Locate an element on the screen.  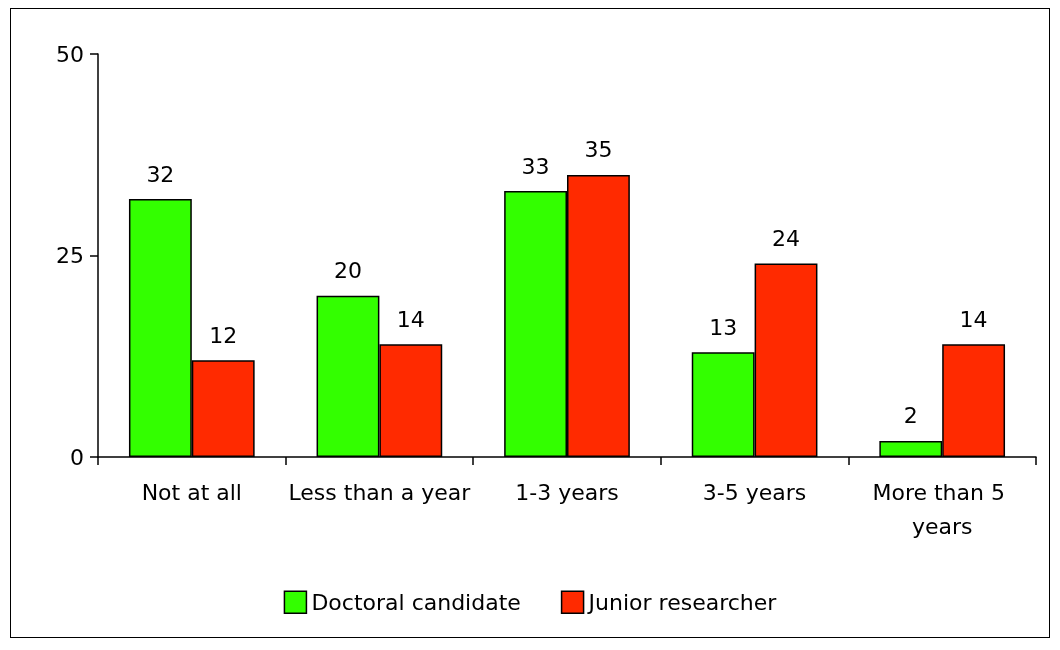
x-tick-label: More than 5 years is located at coordinates (942, 509).